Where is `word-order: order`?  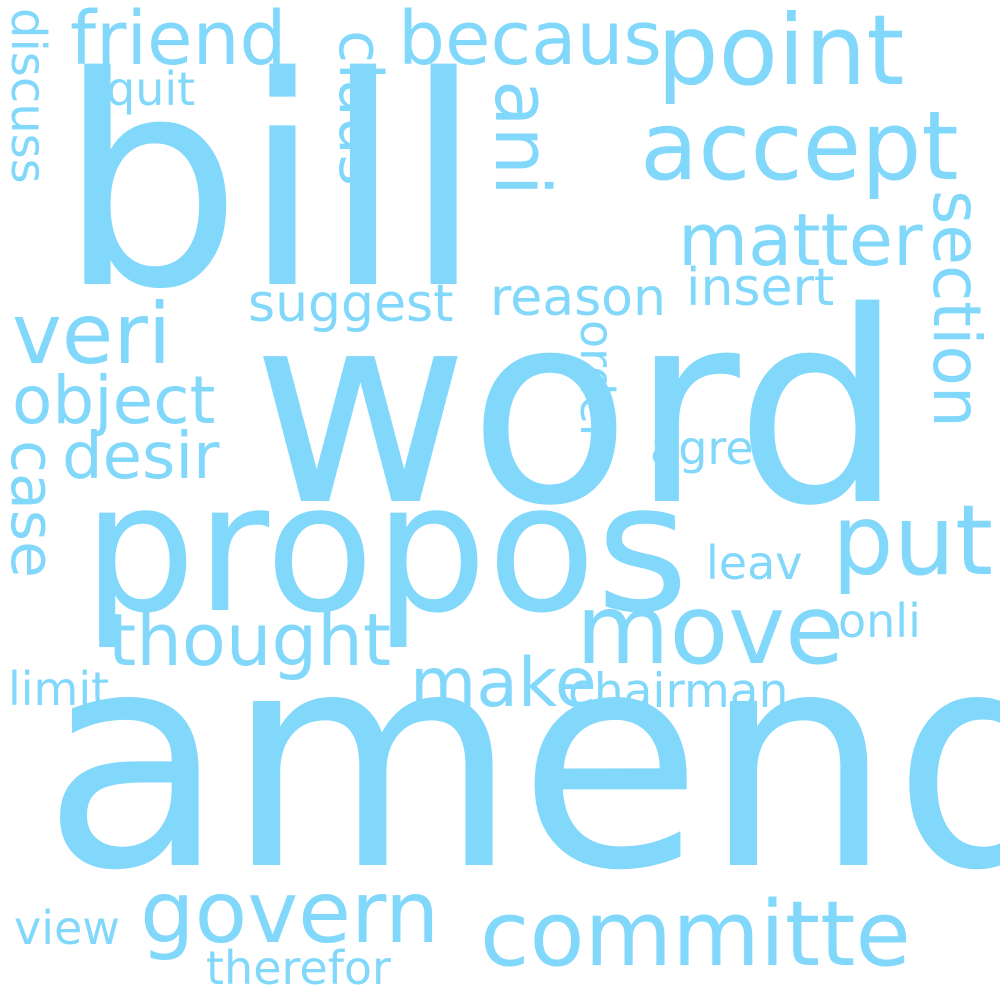
word-order: order is located at coordinates (597, 381).